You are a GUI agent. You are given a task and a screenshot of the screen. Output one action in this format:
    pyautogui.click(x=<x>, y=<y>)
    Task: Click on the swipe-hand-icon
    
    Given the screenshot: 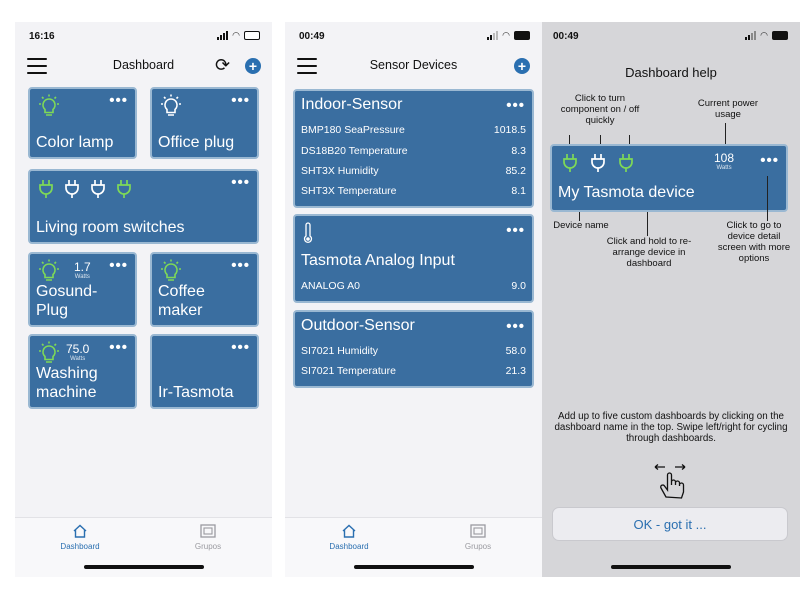 What is the action you would take?
    pyautogui.click(x=670, y=481)
    